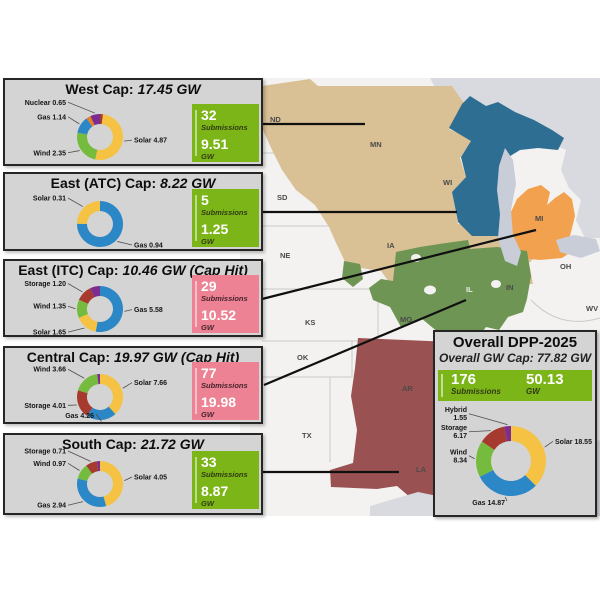  What do you see at coordinates (169, 89) in the screenshot?
I see `panel-cap-value: 17.45 GW` at bounding box center [169, 89].